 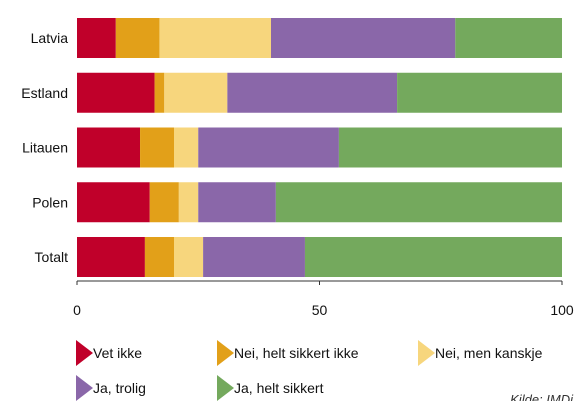 I want to click on bar-polen-ja-trolig, so click(x=237, y=202).